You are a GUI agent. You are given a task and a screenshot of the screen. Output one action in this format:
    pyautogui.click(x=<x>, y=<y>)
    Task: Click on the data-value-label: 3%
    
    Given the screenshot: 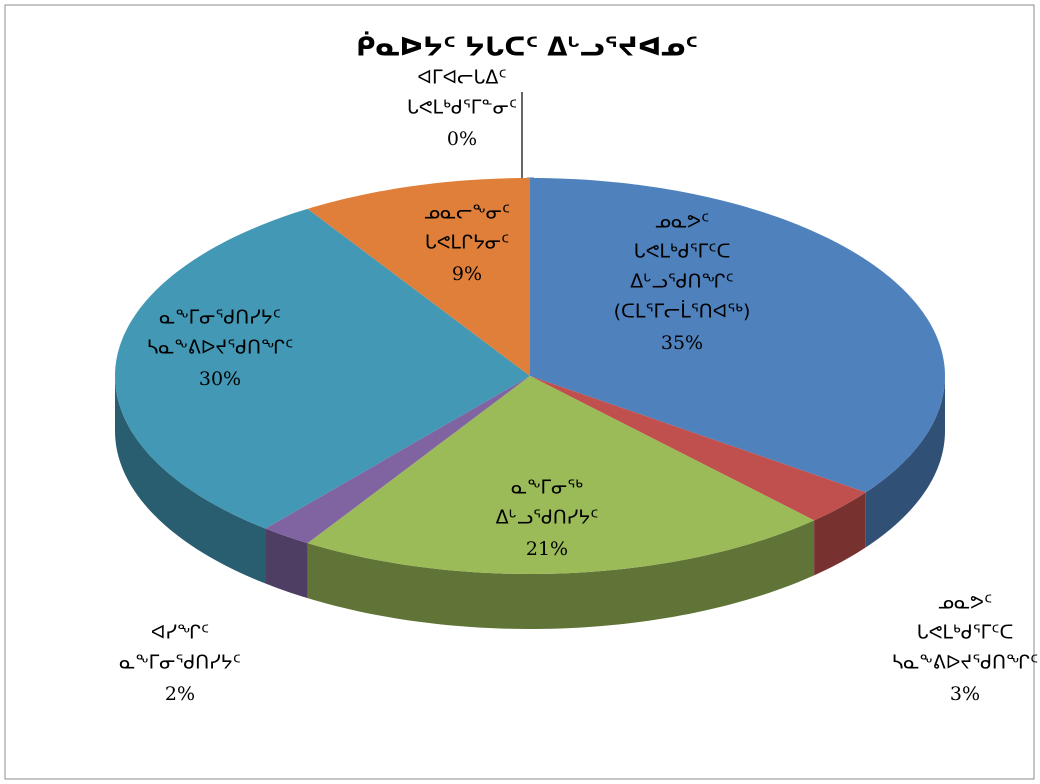 What is the action you would take?
    pyautogui.click(x=965, y=694)
    